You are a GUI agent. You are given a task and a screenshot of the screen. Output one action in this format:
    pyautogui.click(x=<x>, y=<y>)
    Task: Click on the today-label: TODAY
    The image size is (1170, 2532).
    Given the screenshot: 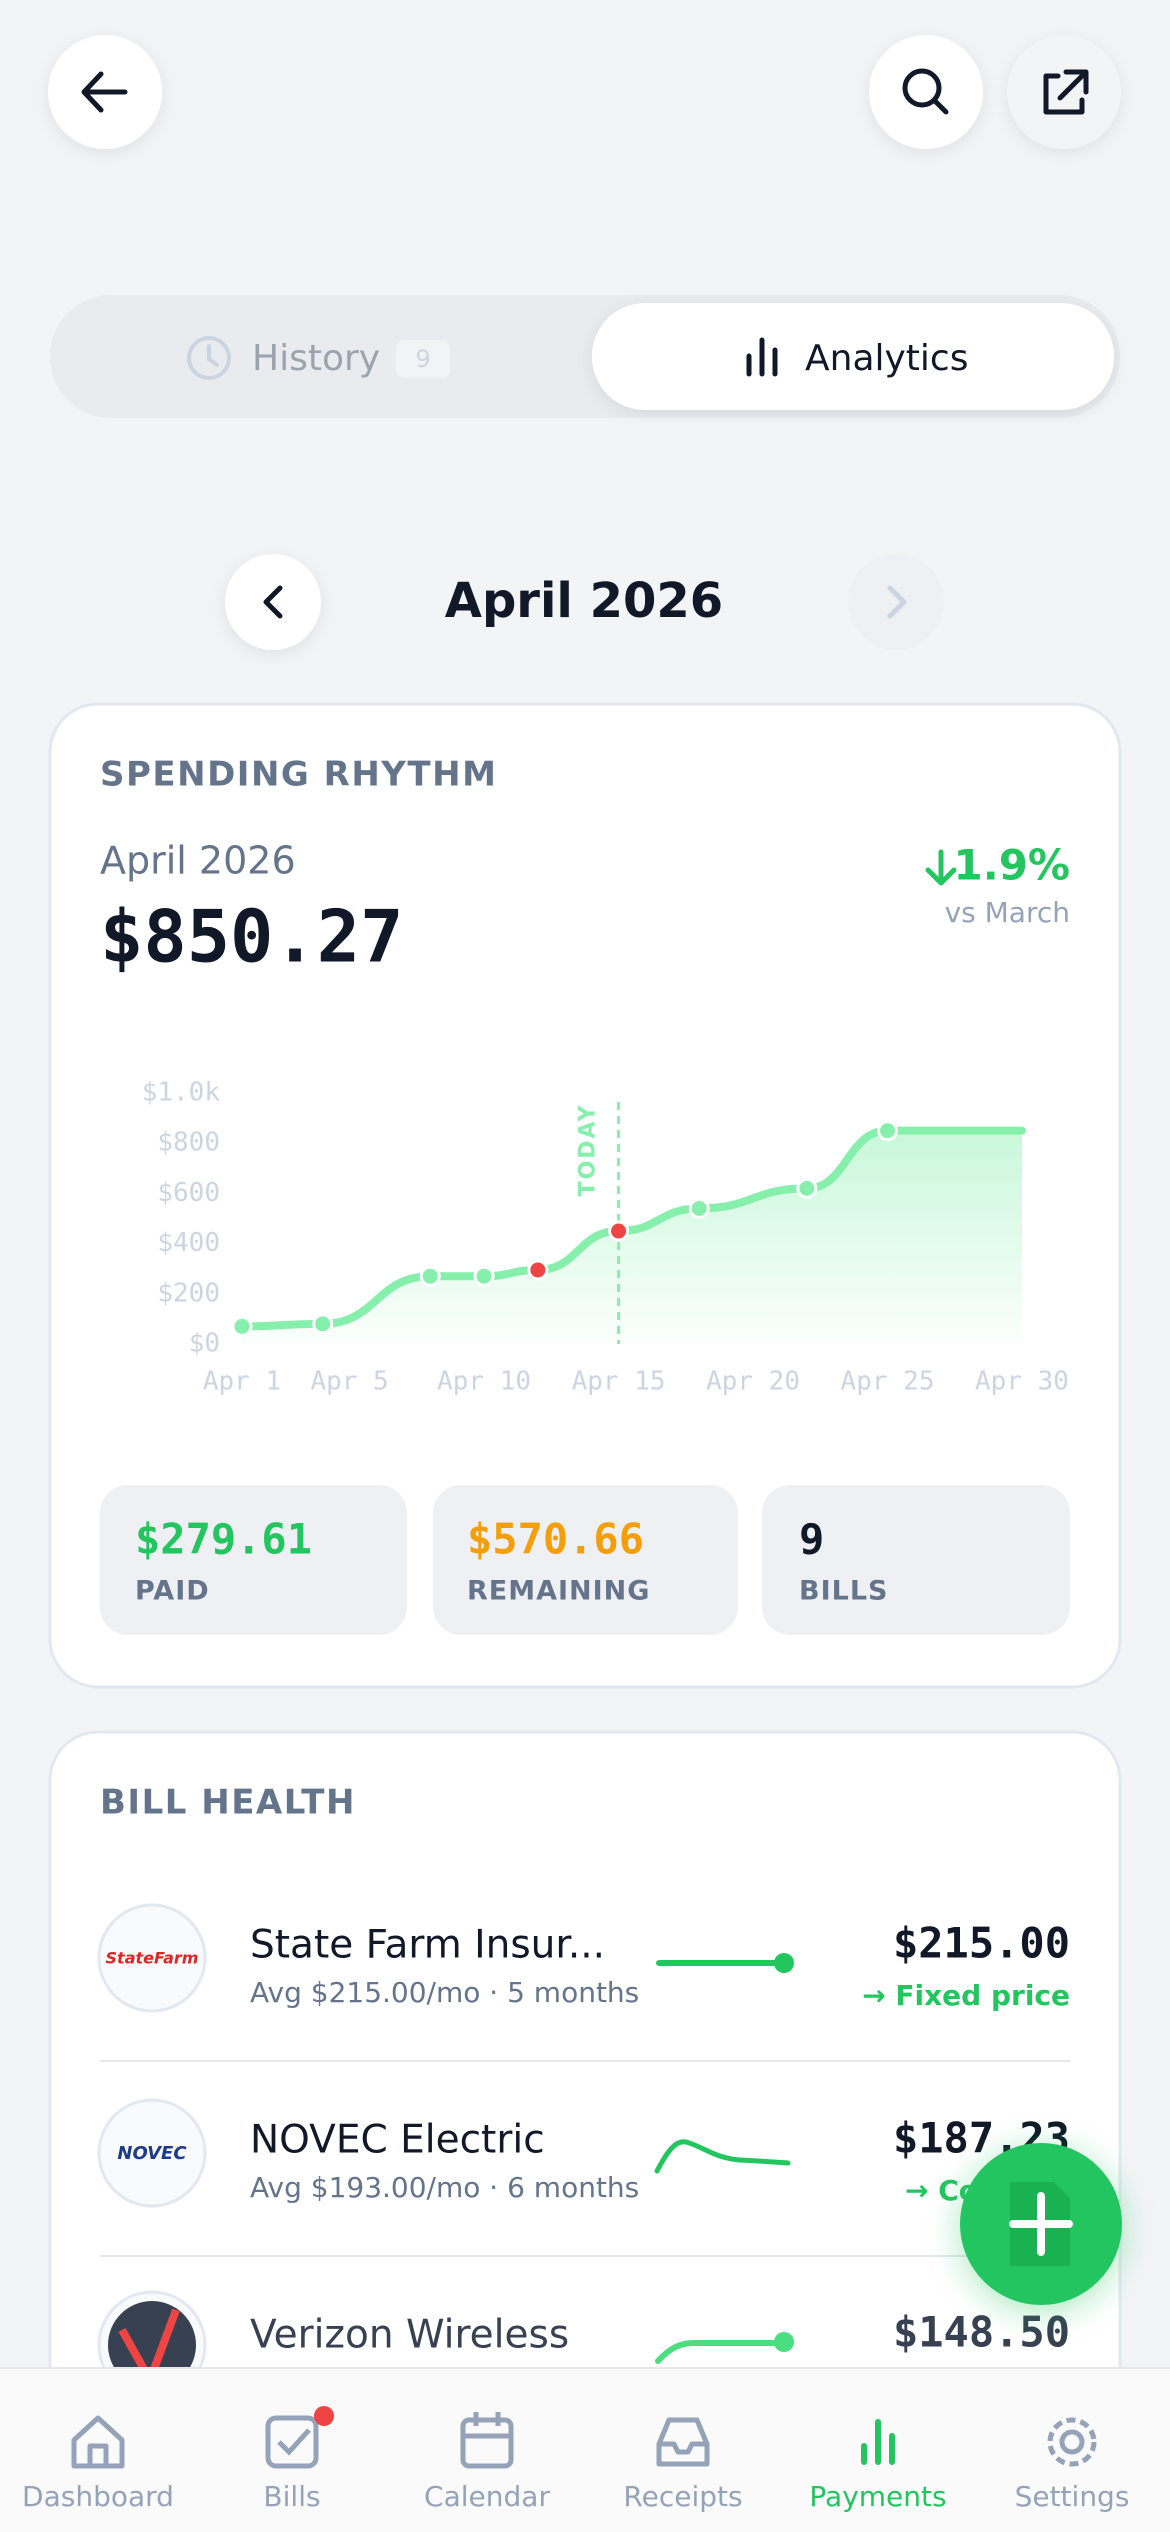 What is the action you would take?
    pyautogui.click(x=588, y=1150)
    